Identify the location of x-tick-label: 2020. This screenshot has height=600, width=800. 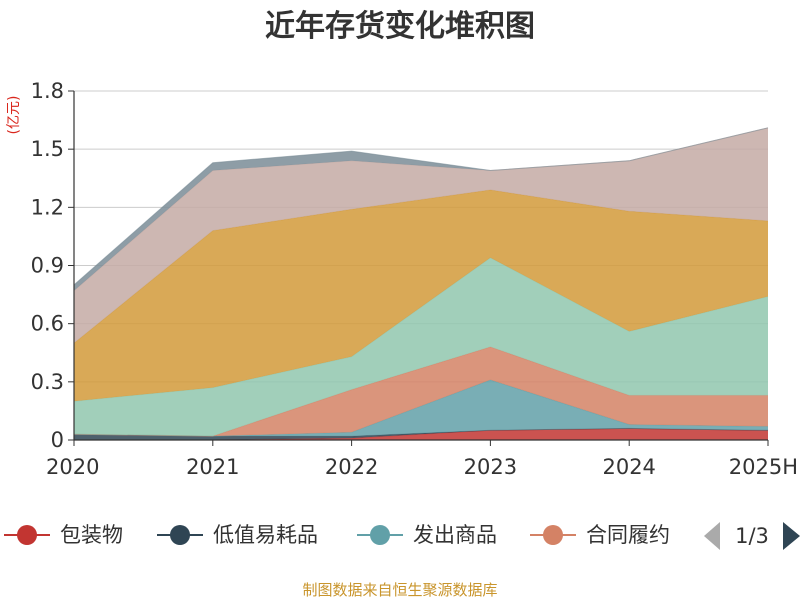
(72, 467).